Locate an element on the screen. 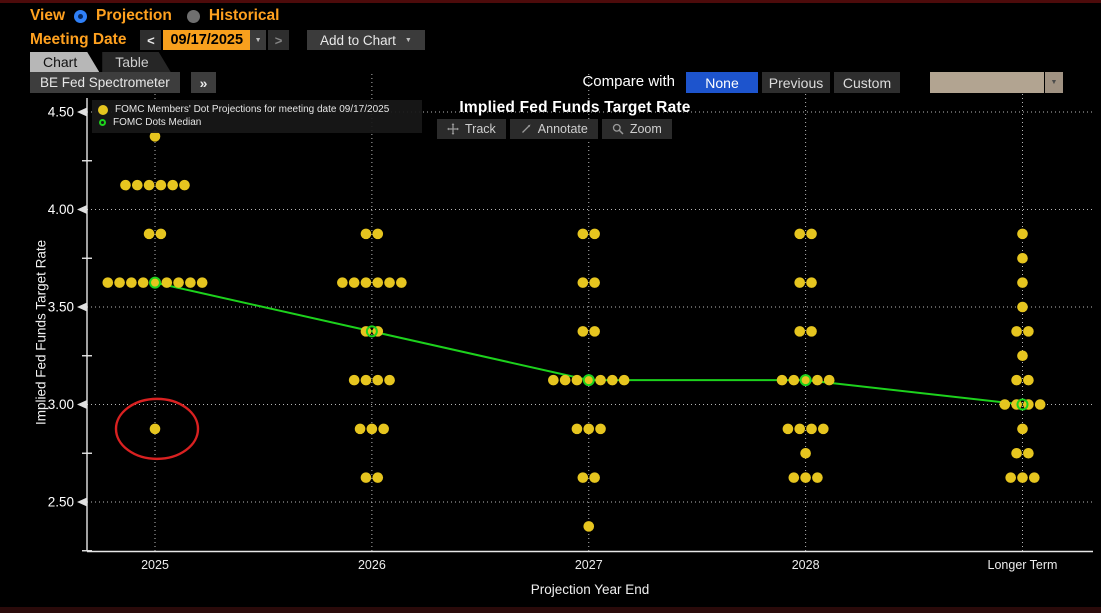 The height and width of the screenshot is (613, 1101). caret-down-icon: ▼ is located at coordinates (1054, 82).